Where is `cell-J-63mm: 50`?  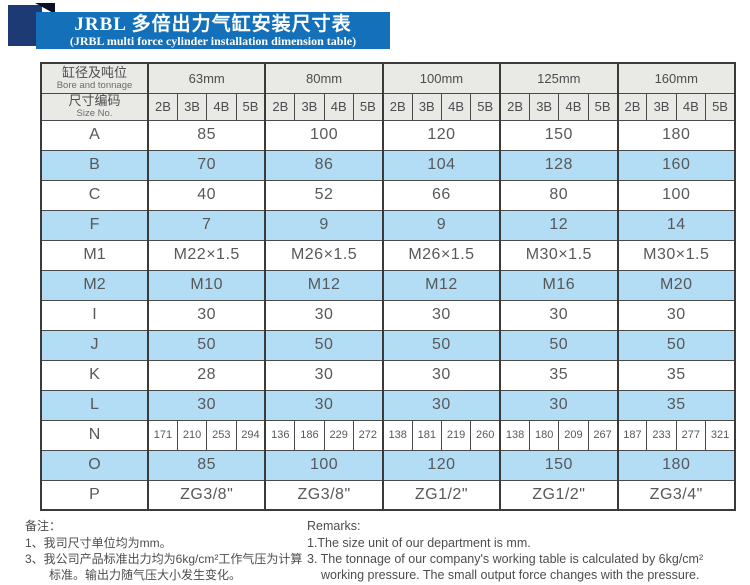
cell-J-63mm: 50 is located at coordinates (206, 345).